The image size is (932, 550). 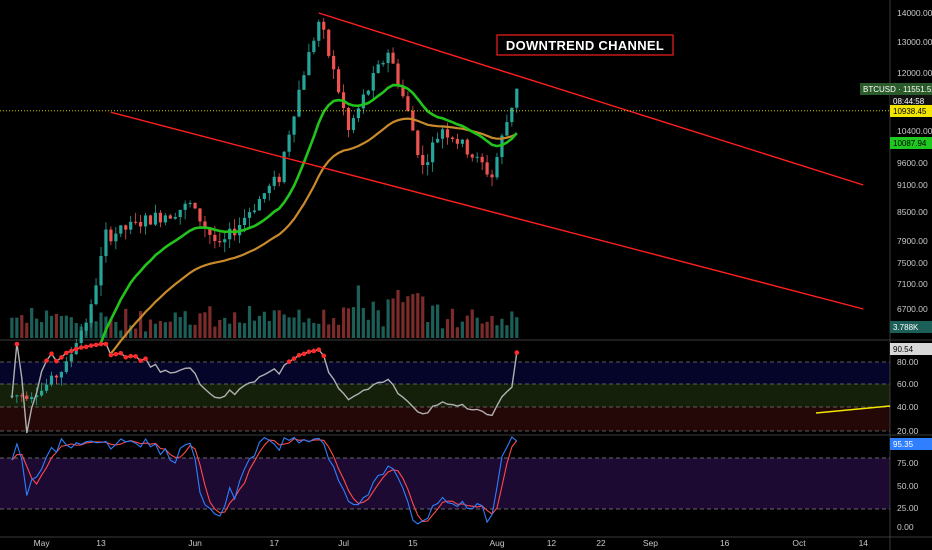 What do you see at coordinates (908, 463) in the screenshot?
I see `stoch-axis-label: 75.00` at bounding box center [908, 463].